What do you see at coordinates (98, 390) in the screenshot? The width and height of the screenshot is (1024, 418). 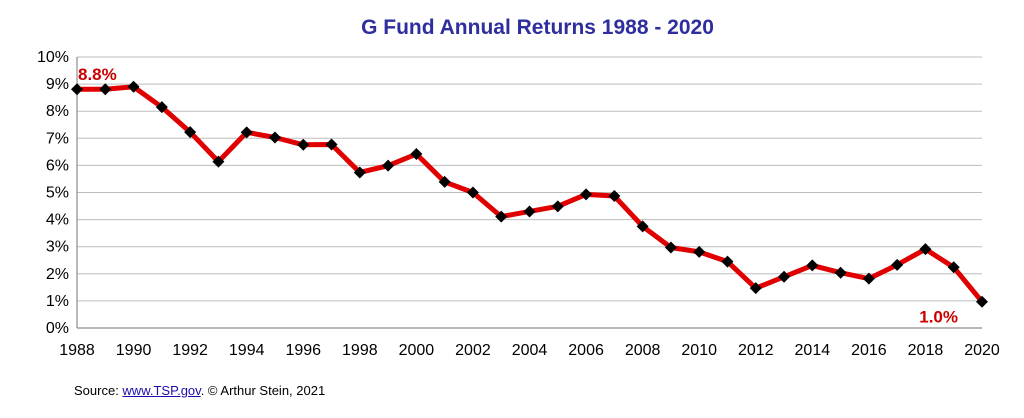 I see `source-prefix: Source:` at bounding box center [98, 390].